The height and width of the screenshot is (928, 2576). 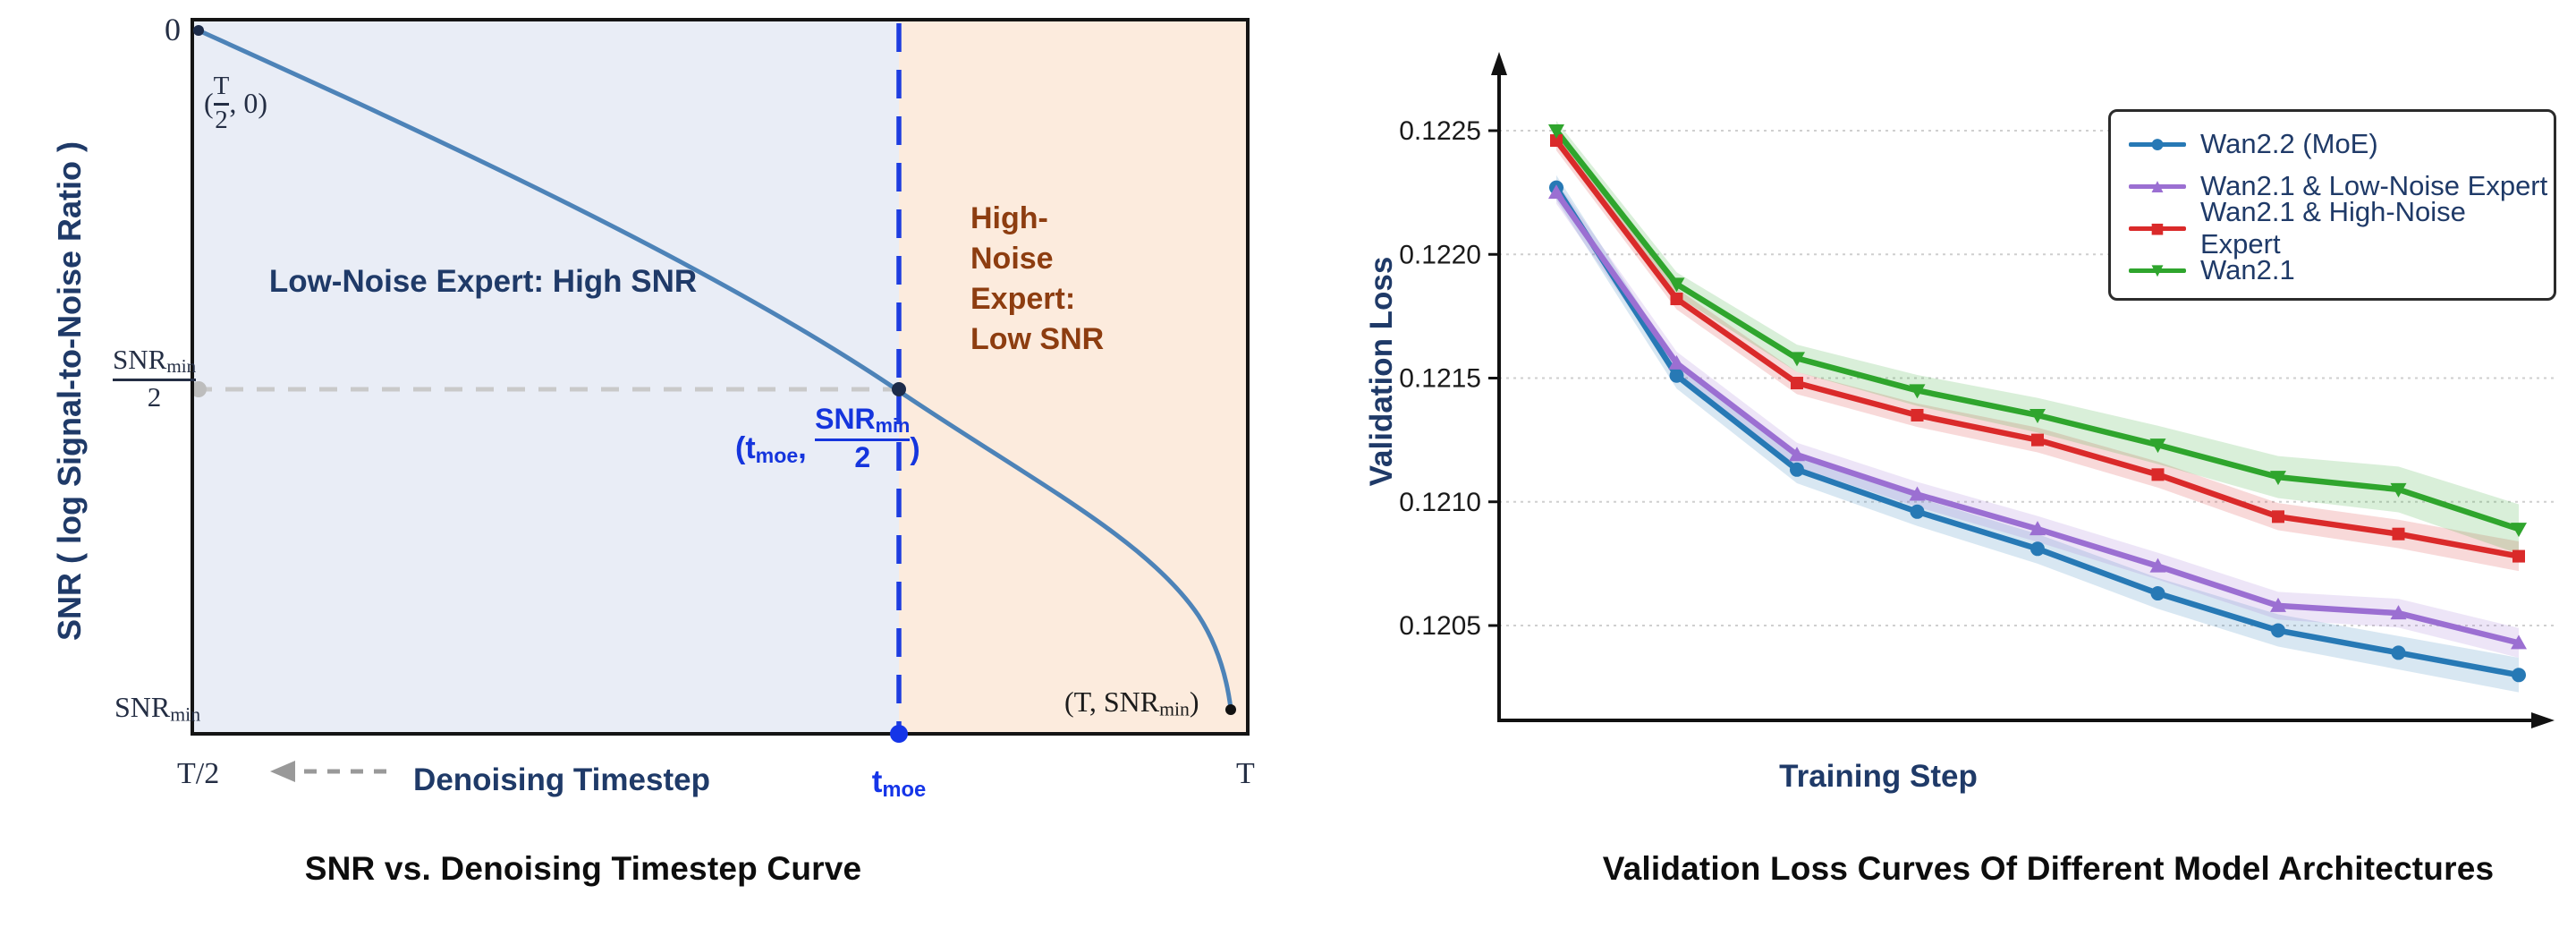 I want to click on curve-end-dot, so click(x=1230, y=710).